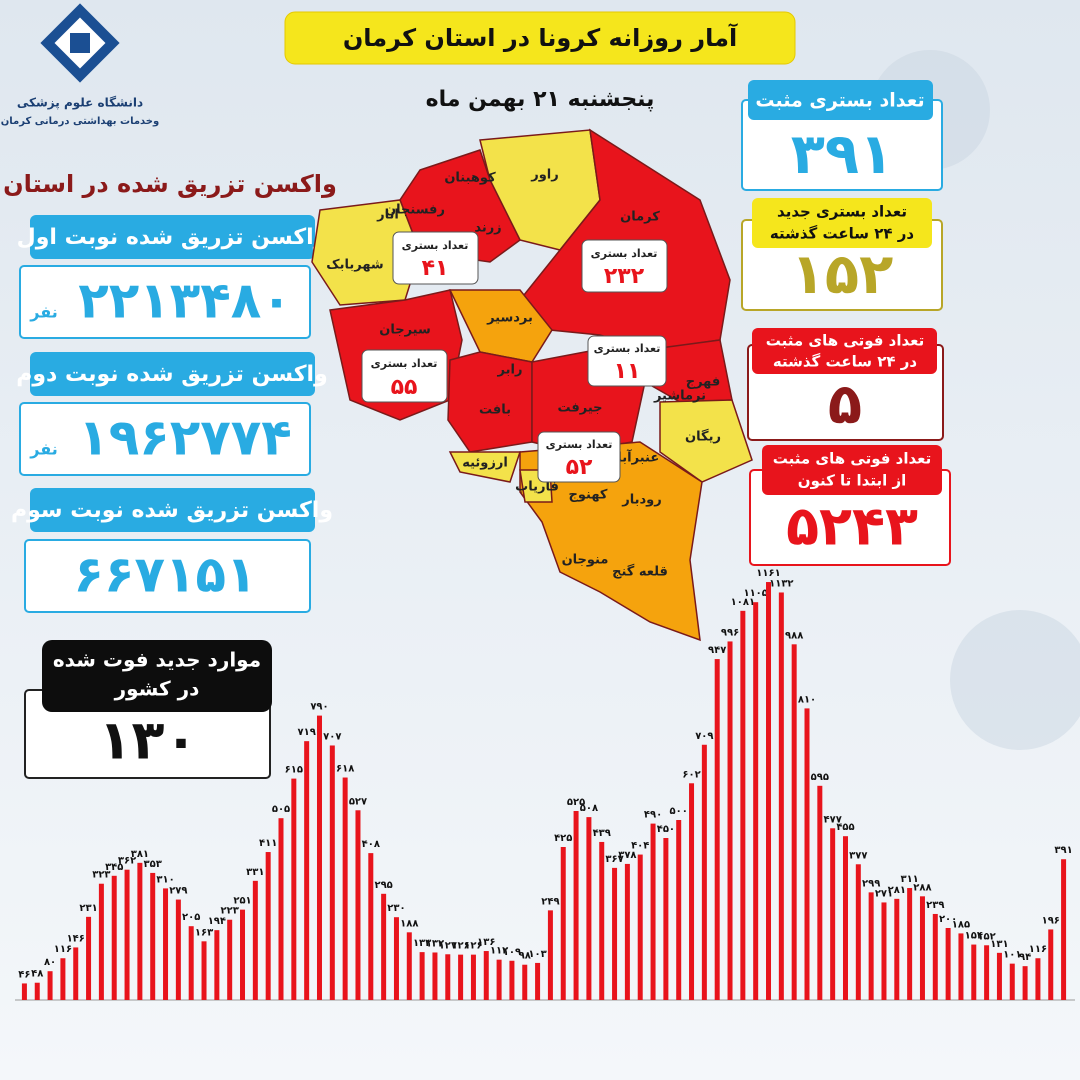  I want to click on value-label: ۴۳۹, so click(602, 833).